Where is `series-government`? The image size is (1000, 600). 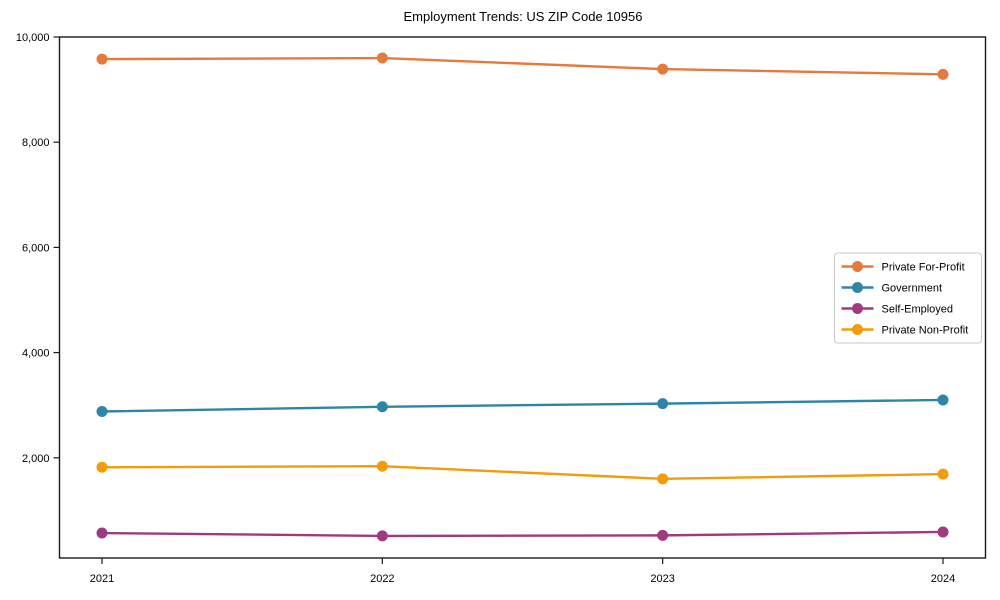 series-government is located at coordinates (522, 406).